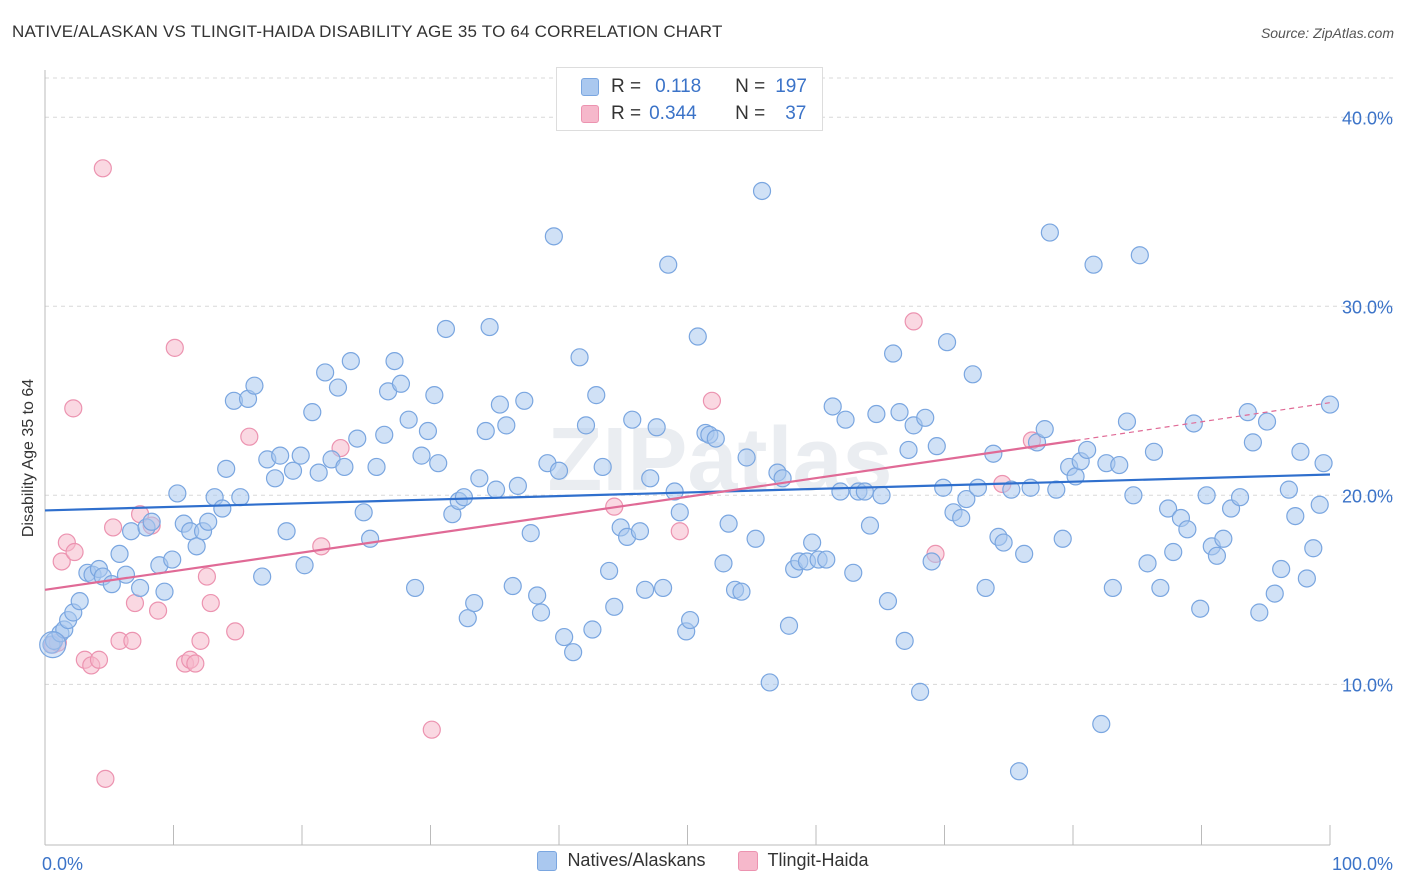 This screenshot has height=892, width=1406. I want to click on source-label: Source: ZipAtlas.com, so click(1327, 33).